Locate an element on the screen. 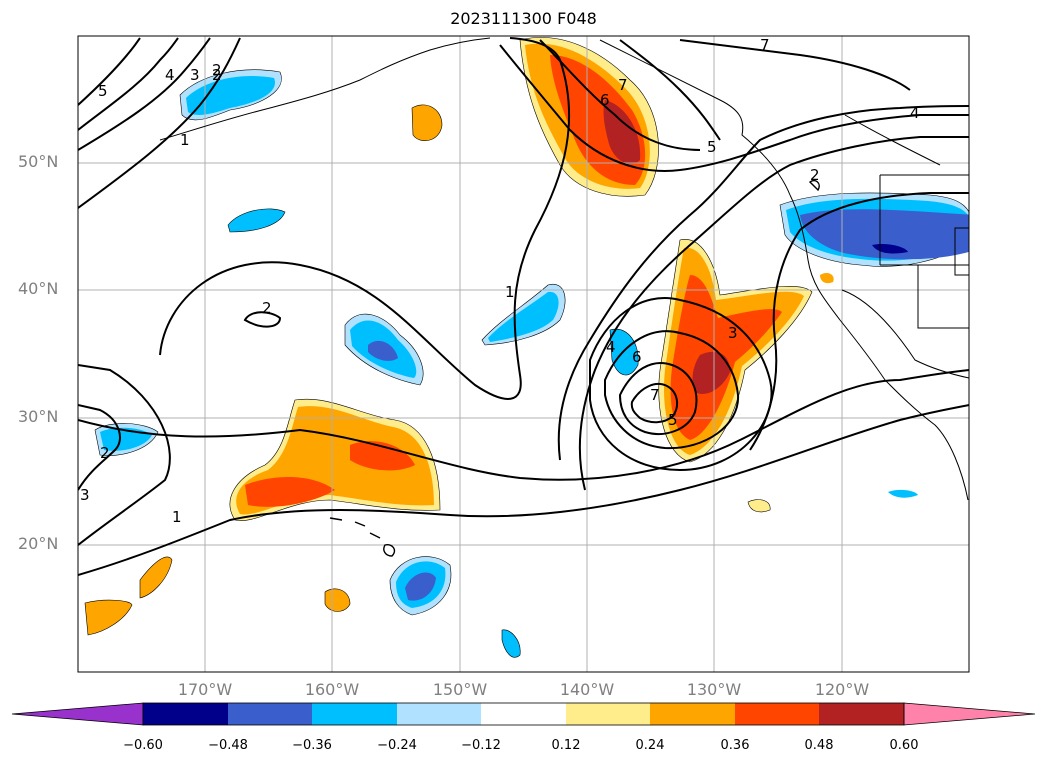  colorbar-tick: −0.36 is located at coordinates (312, 745).